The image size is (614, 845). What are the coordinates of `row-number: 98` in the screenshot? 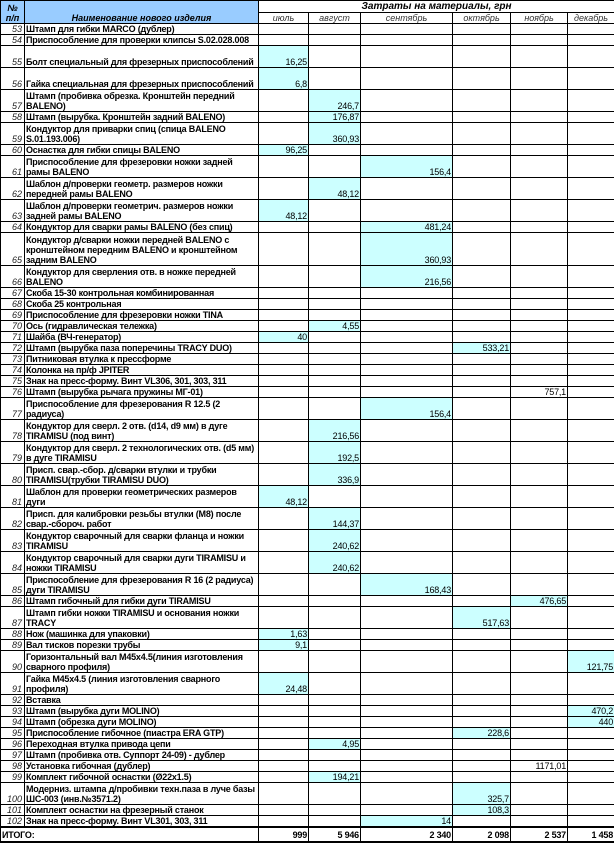 It's located at (12, 766).